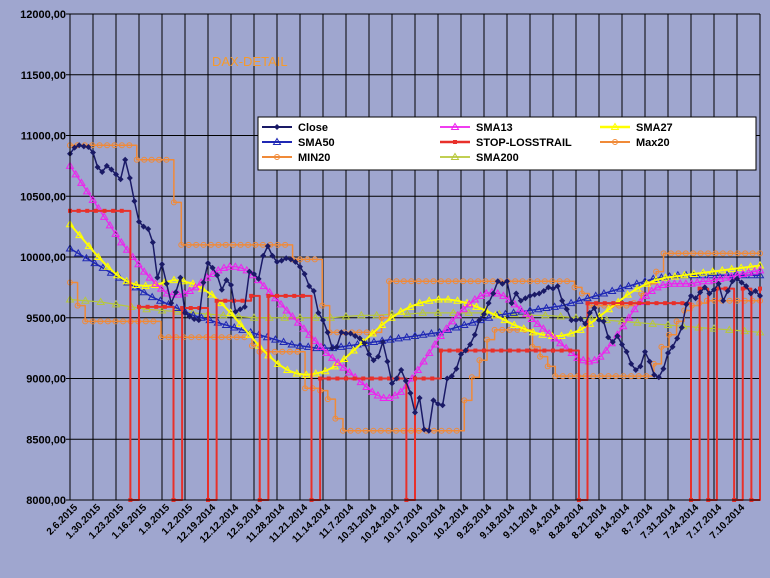 Image resolution: width=770 pixels, height=578 pixels. I want to click on legend-label: Max20, so click(653, 143).